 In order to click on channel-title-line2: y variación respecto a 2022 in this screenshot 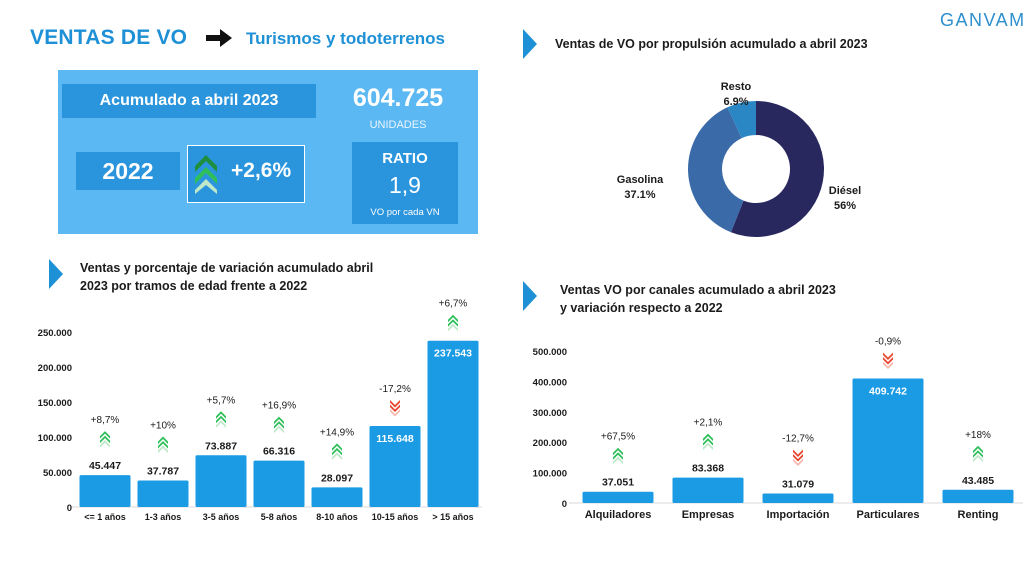, I will do `click(641, 308)`.